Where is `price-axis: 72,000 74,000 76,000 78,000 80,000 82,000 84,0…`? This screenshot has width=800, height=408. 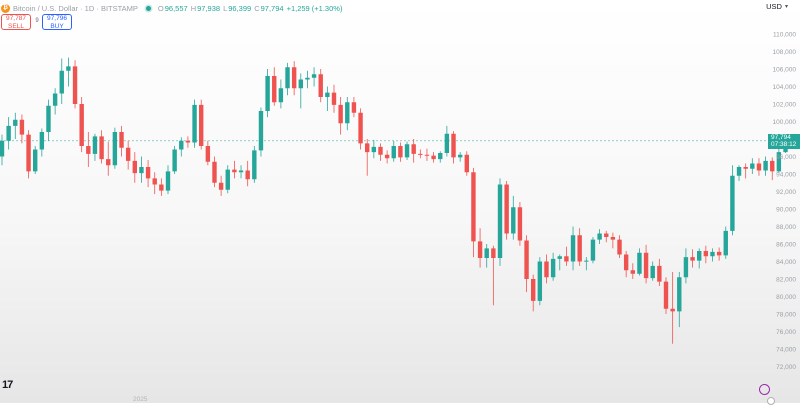
price-axis: 72,000 74,000 76,000 78,000 80,000 82,000 84,0… is located at coordinates (785, 202).